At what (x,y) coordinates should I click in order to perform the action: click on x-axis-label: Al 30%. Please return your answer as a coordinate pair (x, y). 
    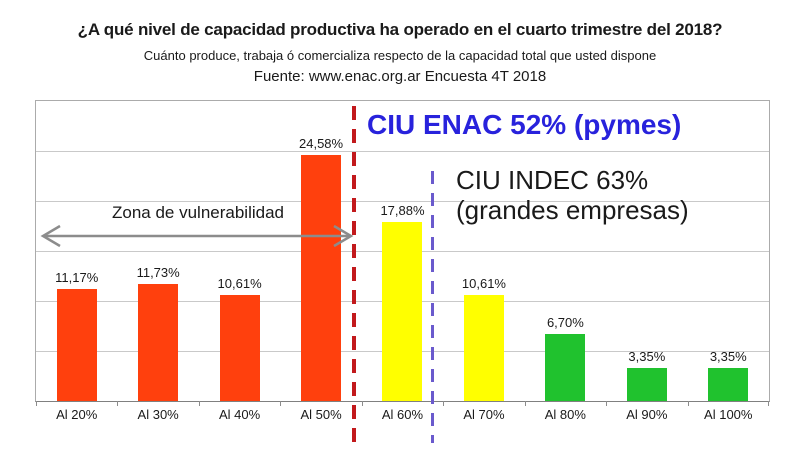
    Looking at the image, I should click on (158, 414).